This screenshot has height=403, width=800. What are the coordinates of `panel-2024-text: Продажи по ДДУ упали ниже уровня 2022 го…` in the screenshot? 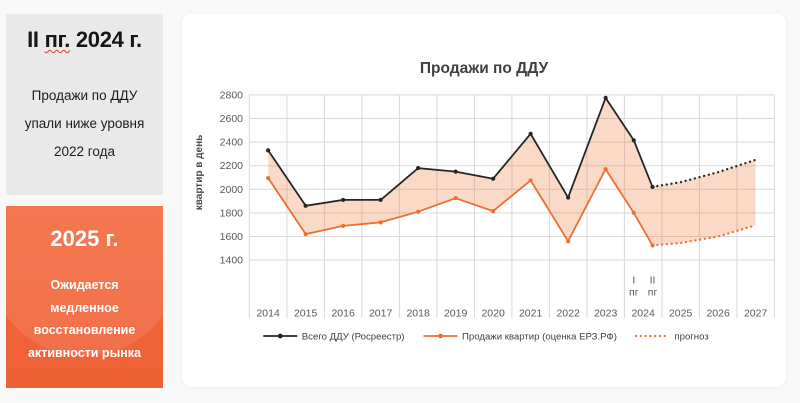 It's located at (84, 123).